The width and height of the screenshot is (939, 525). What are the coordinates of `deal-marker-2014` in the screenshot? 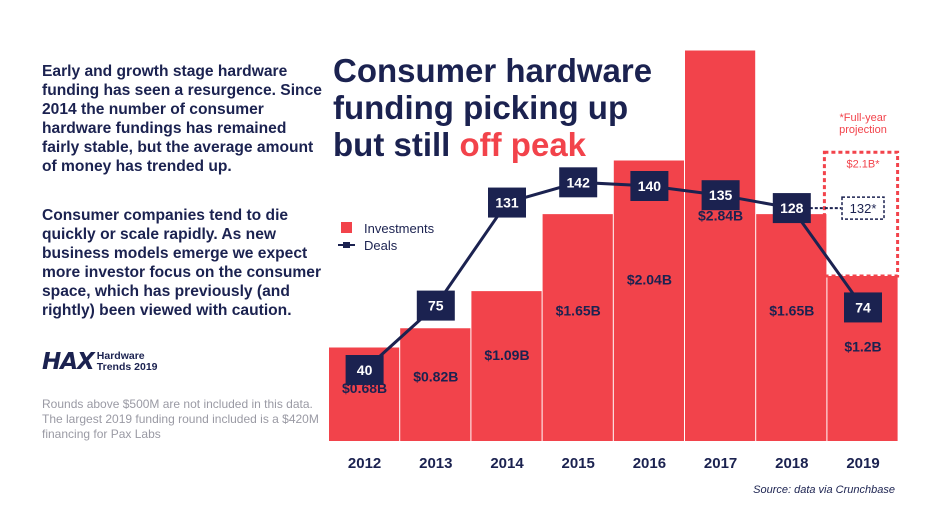 It's located at (507, 202).